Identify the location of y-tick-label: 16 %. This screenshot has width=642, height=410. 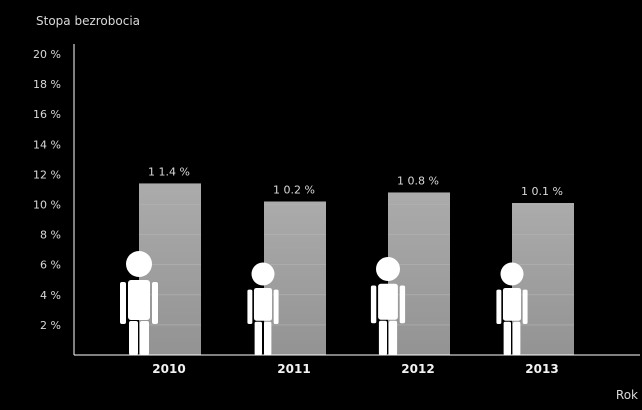
(47, 114).